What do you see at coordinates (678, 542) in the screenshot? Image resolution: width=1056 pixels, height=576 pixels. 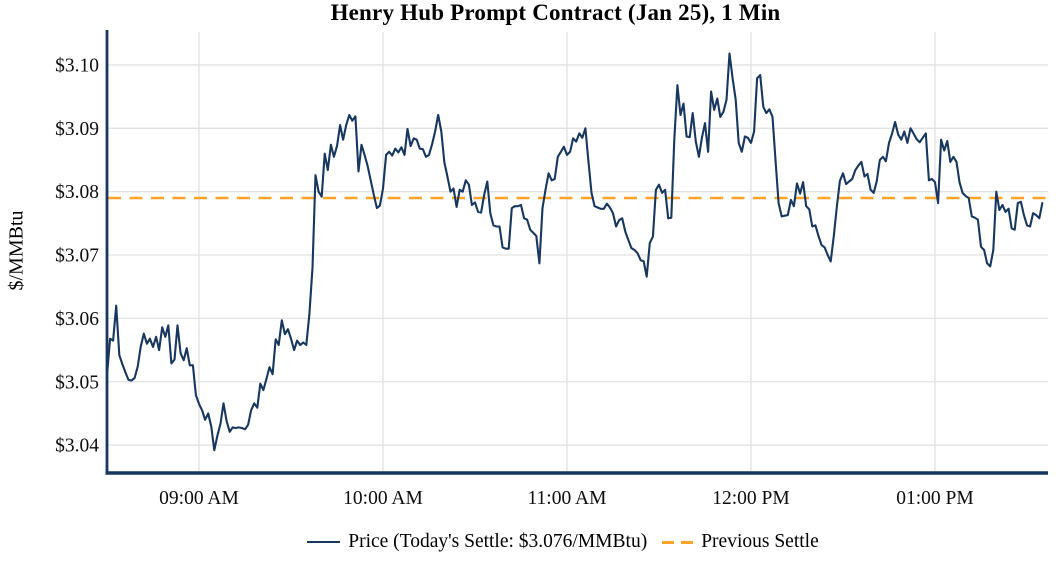 I see `previous-settle-dash-swatch` at bounding box center [678, 542].